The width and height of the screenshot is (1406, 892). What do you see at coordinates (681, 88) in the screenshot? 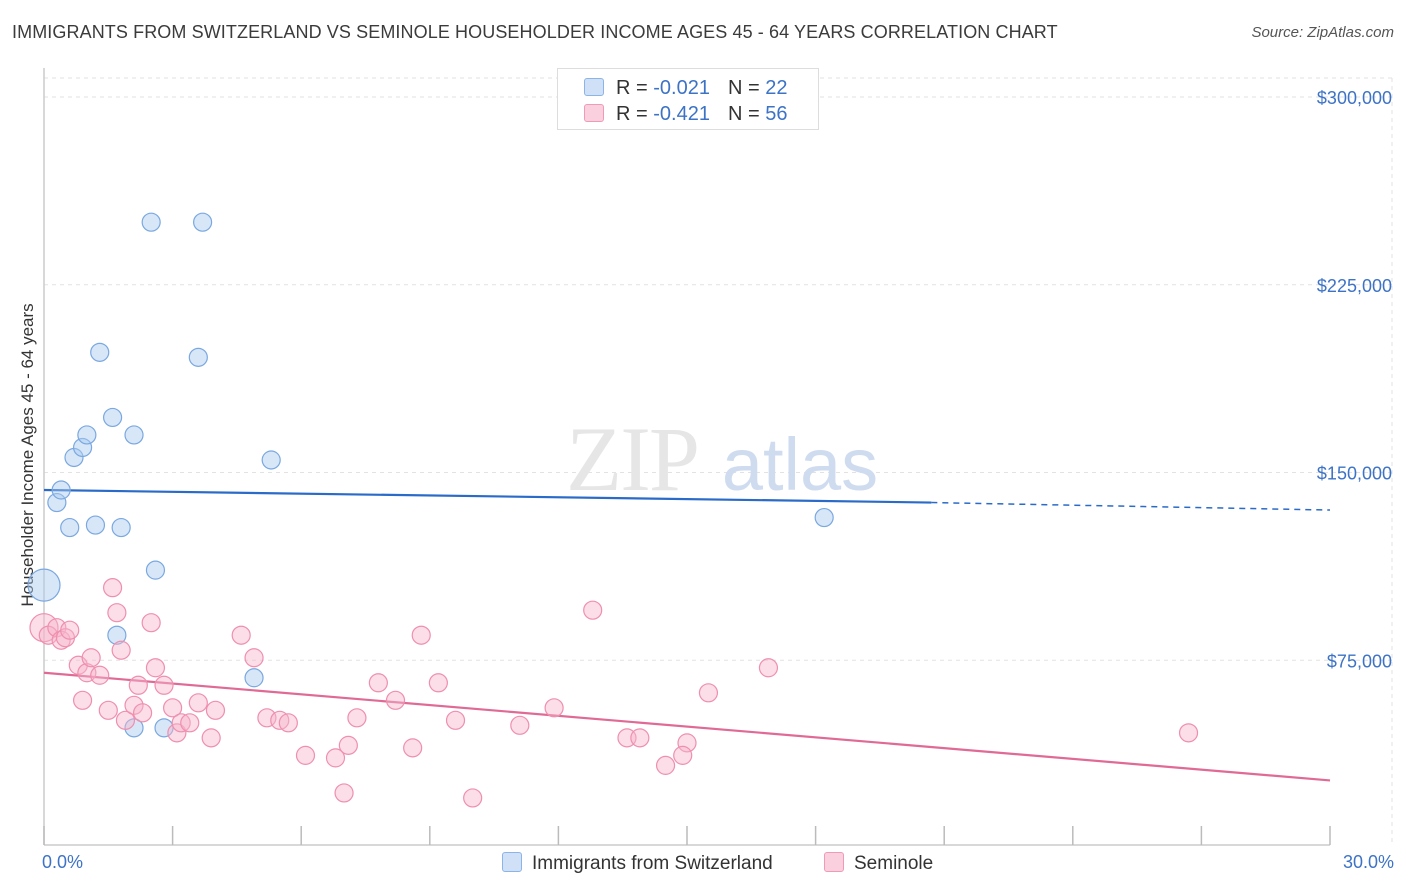
I see `legend-r-value: -0.021` at bounding box center [681, 88].